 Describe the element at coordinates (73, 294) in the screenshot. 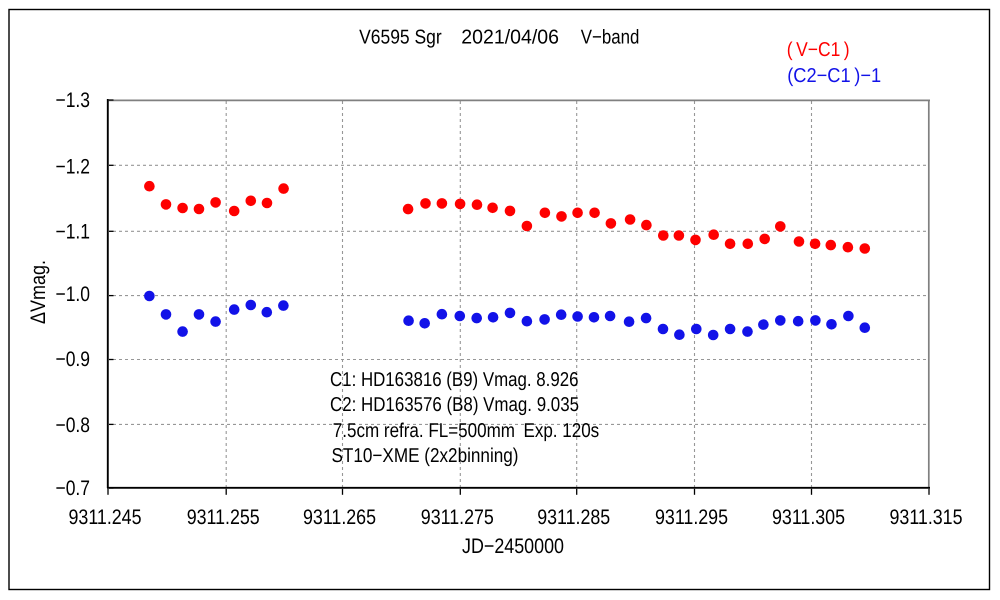

I see `svg-text: −1.0` at that location.